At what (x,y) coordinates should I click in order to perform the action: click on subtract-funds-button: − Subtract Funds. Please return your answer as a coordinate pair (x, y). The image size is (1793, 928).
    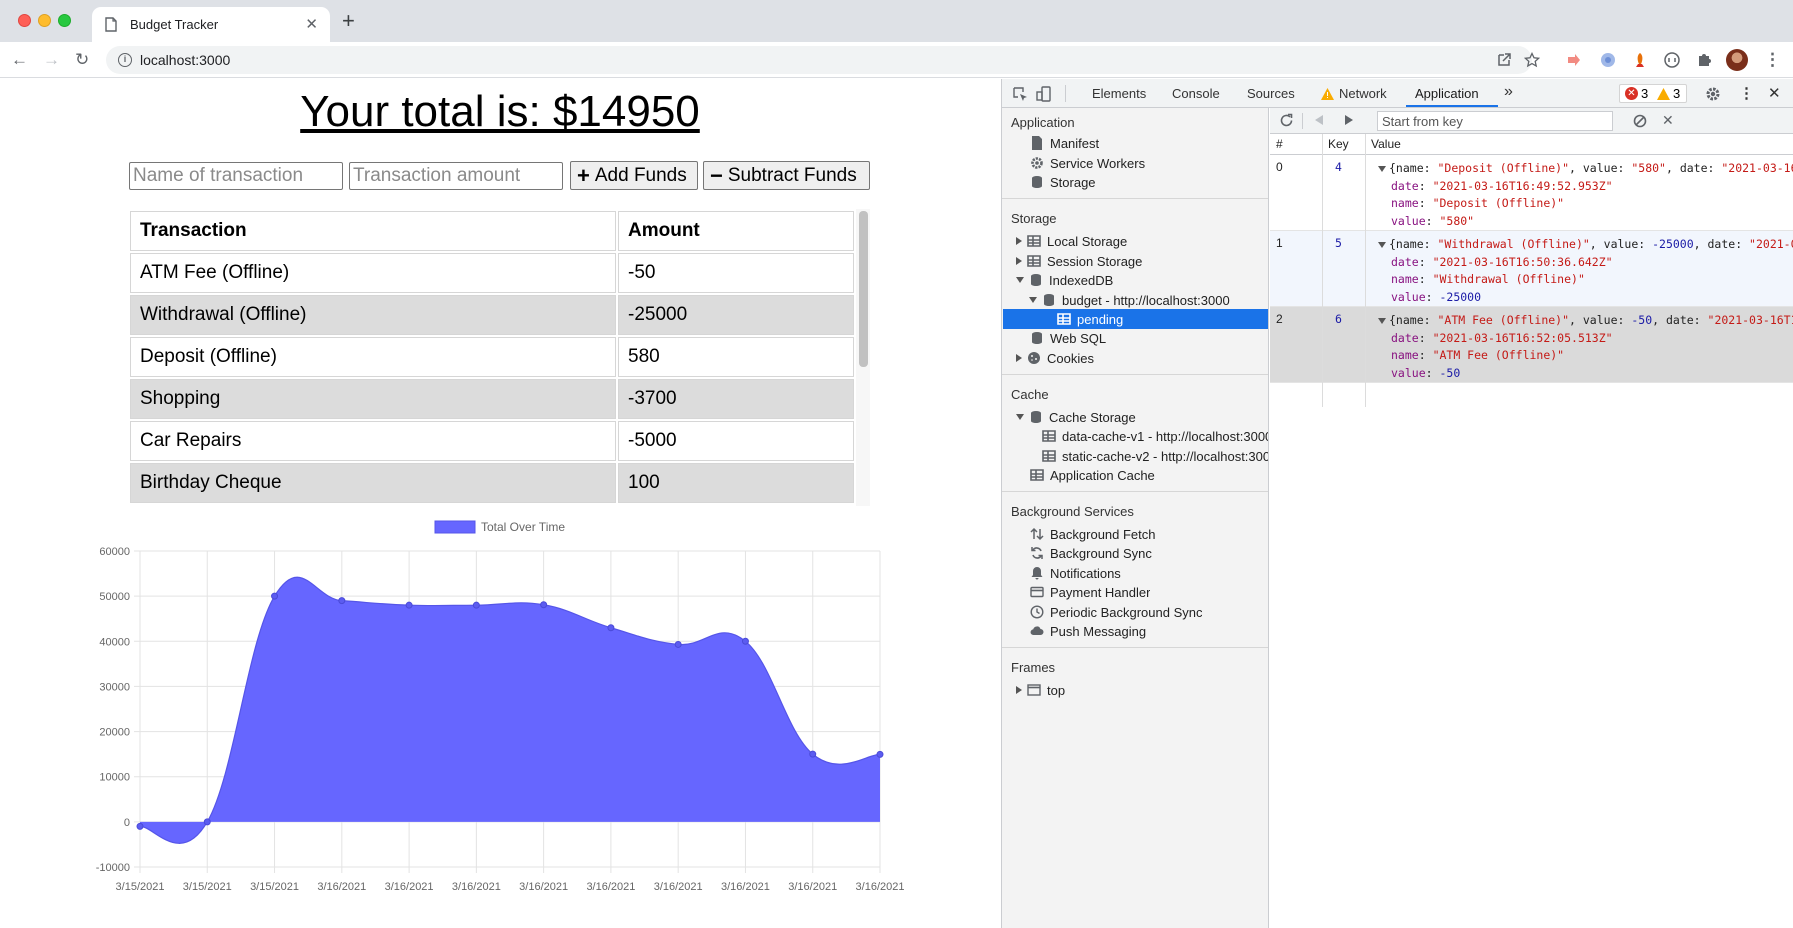
    Looking at the image, I should click on (786, 175).